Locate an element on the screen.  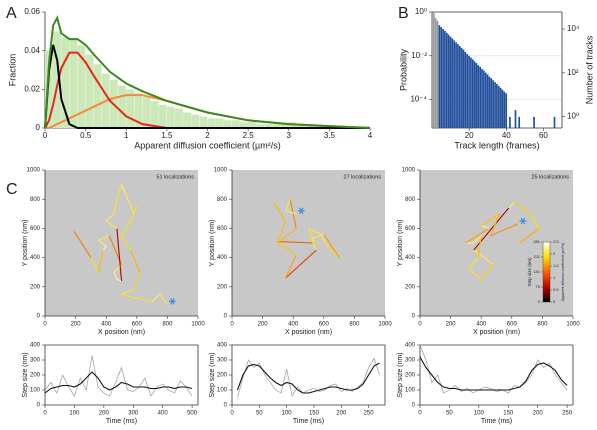
y-axis-label: Y position (nm) is located at coordinates (212, 243).